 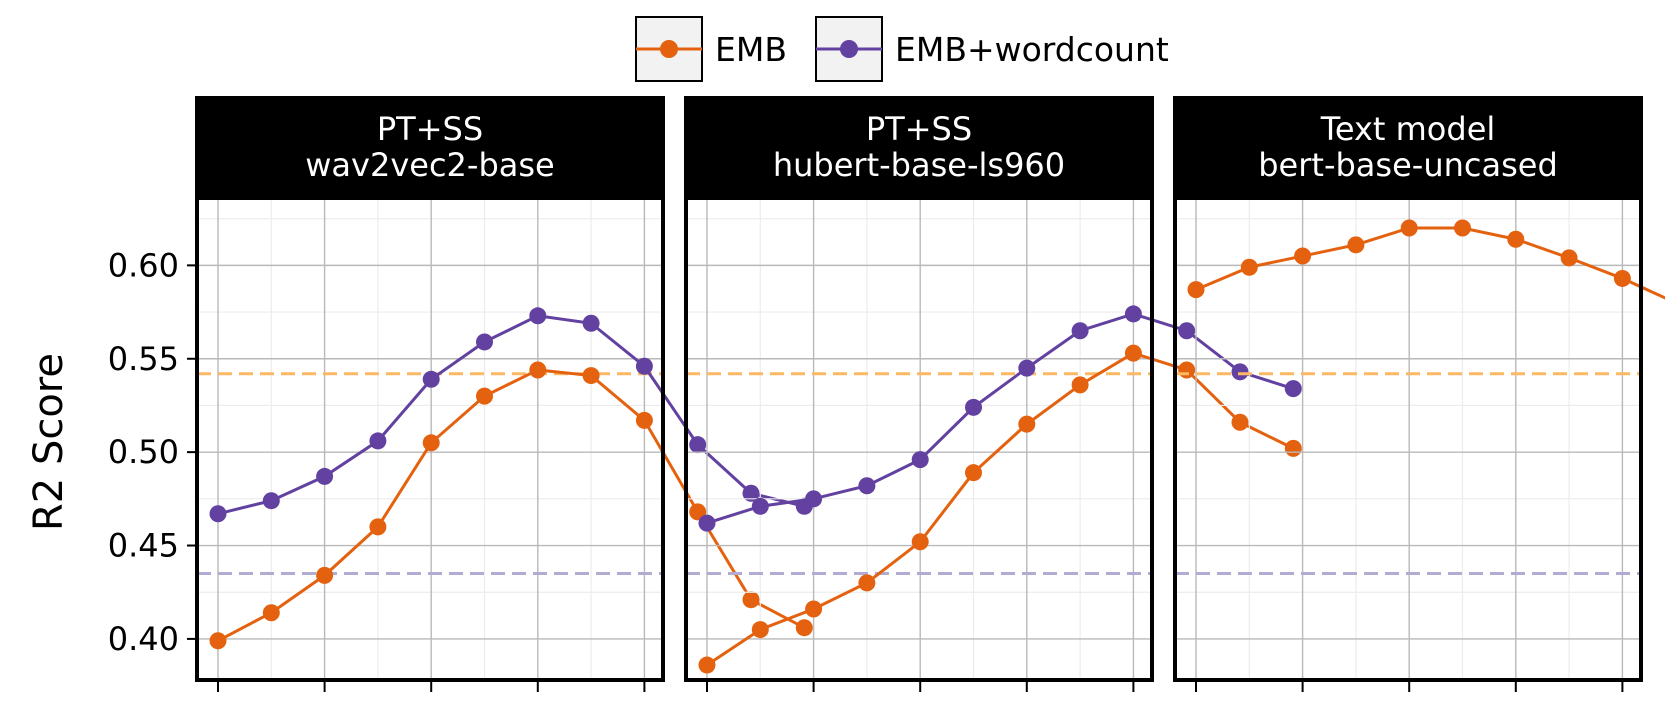 What do you see at coordinates (143, 546) in the screenshot?
I see `y-tick-label: 0.45` at bounding box center [143, 546].